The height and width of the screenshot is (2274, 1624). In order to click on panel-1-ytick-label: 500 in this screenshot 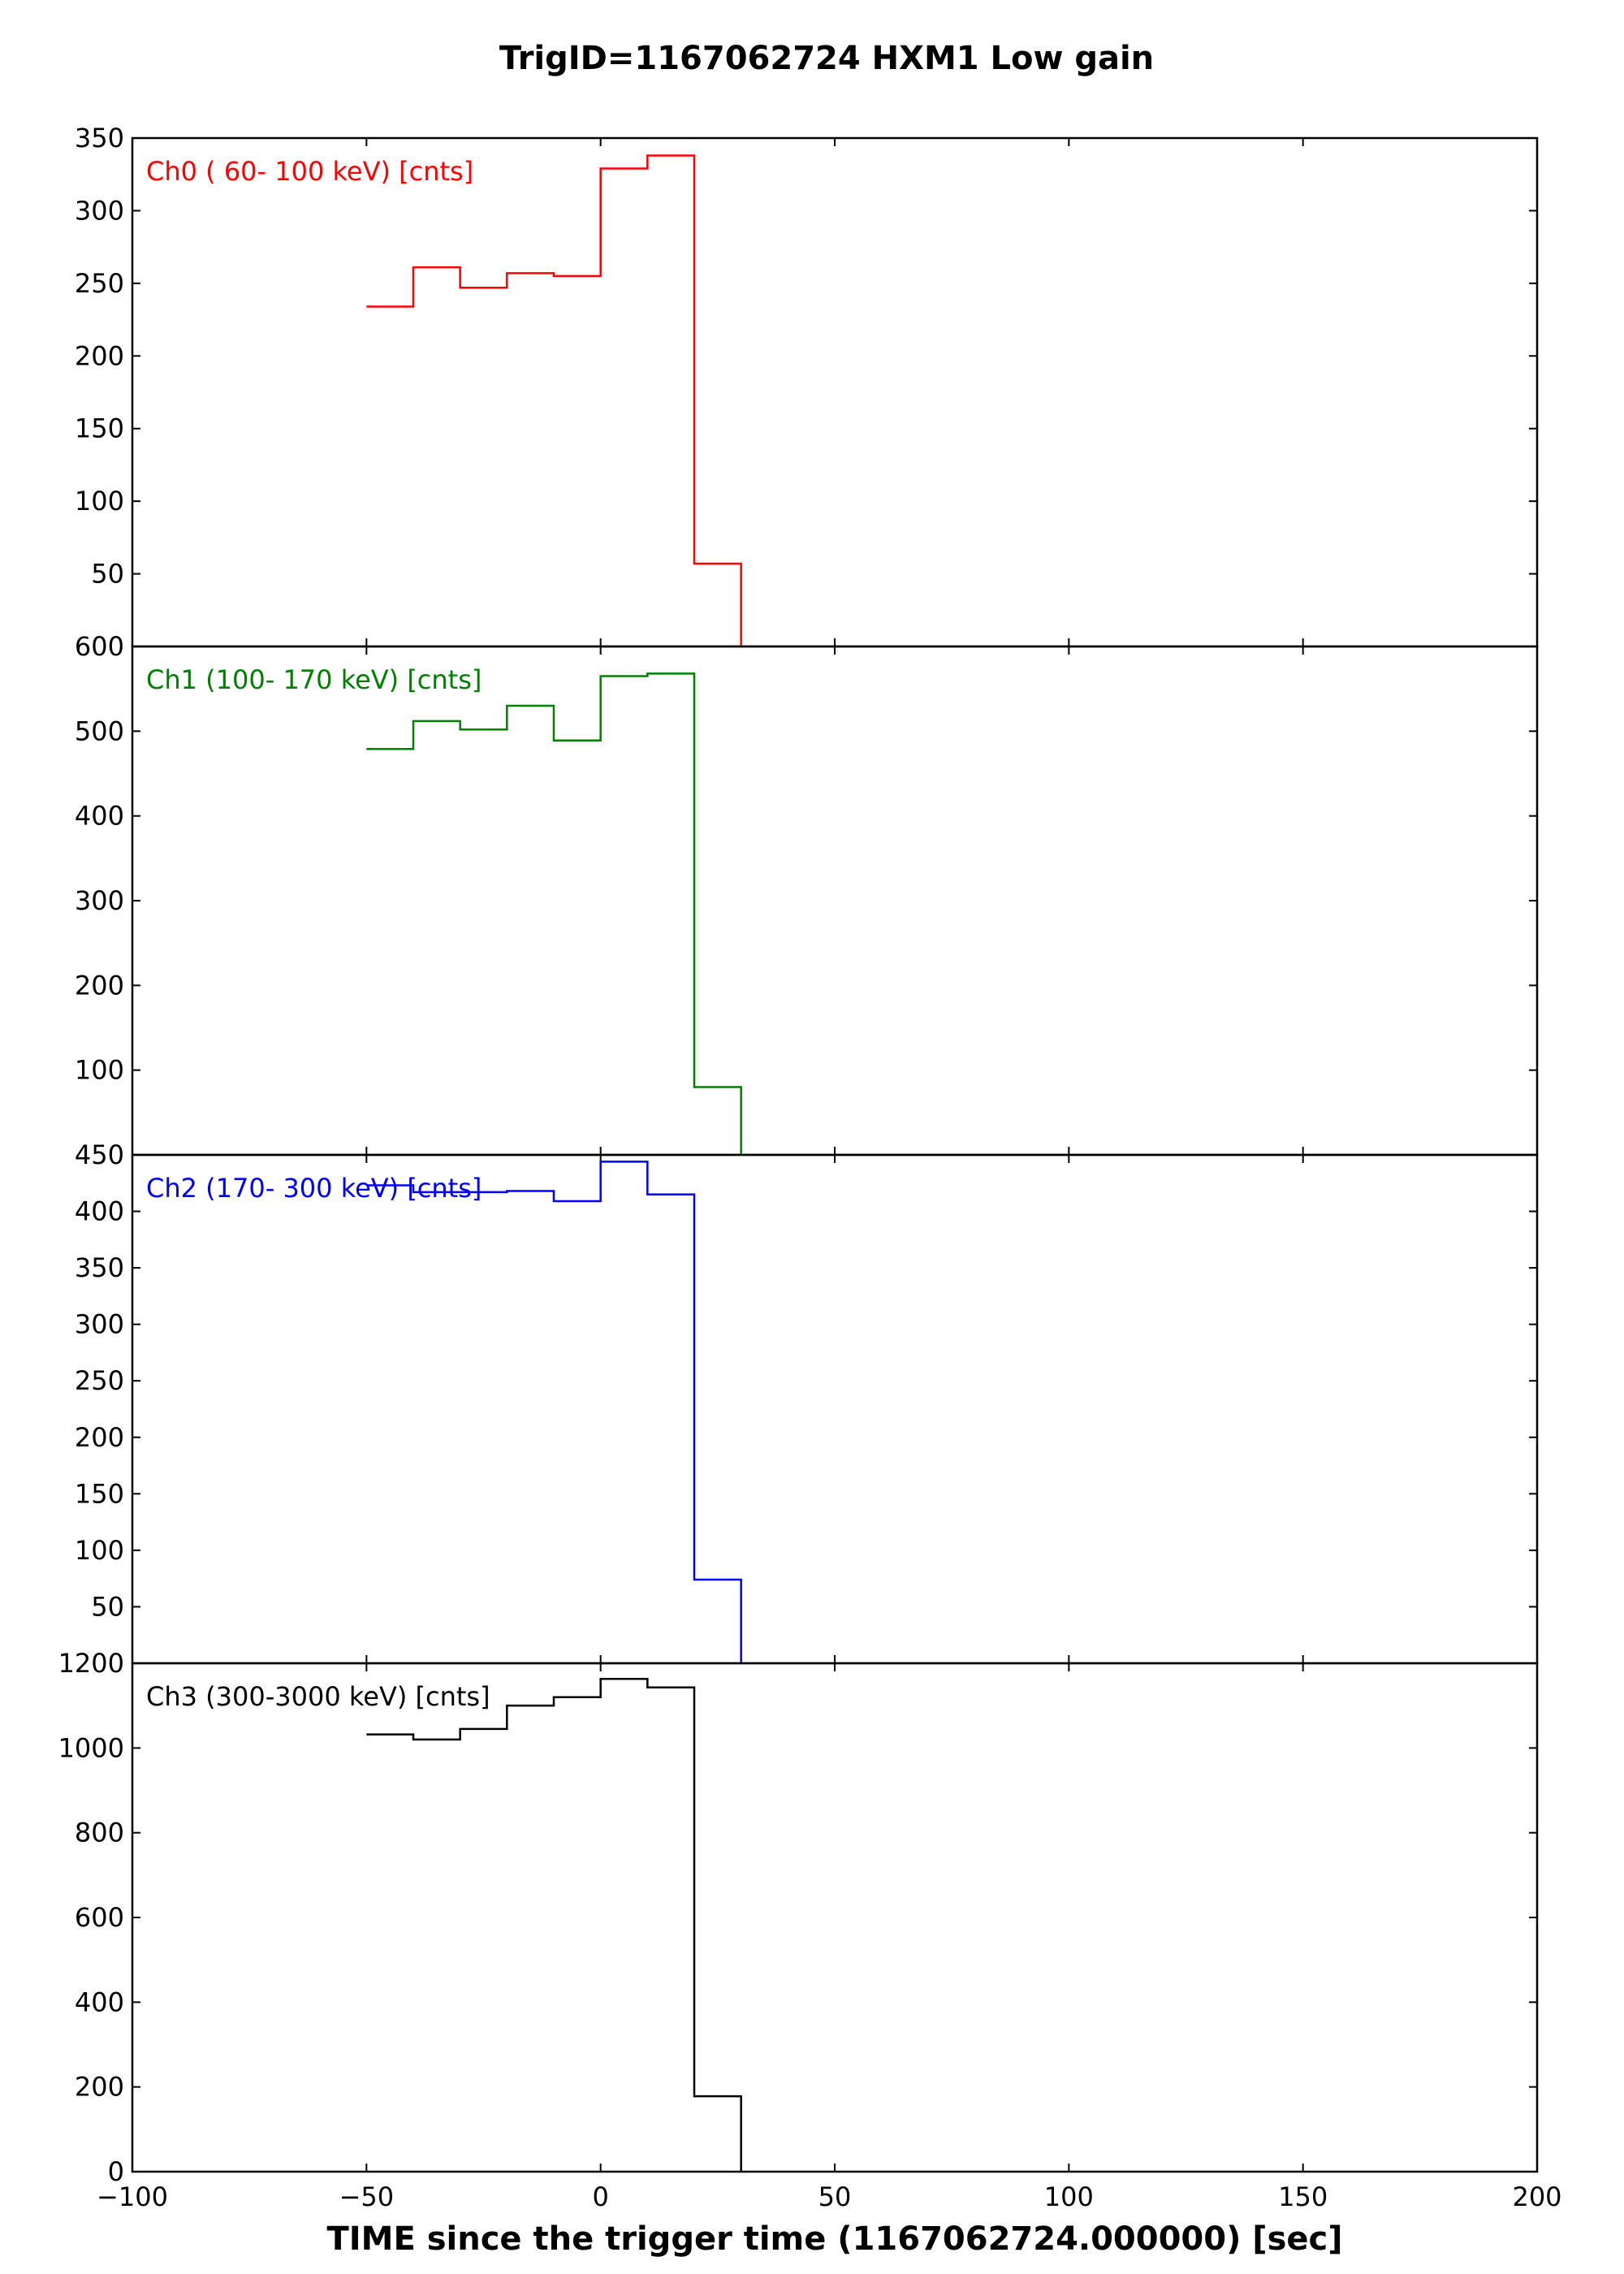, I will do `click(100, 730)`.